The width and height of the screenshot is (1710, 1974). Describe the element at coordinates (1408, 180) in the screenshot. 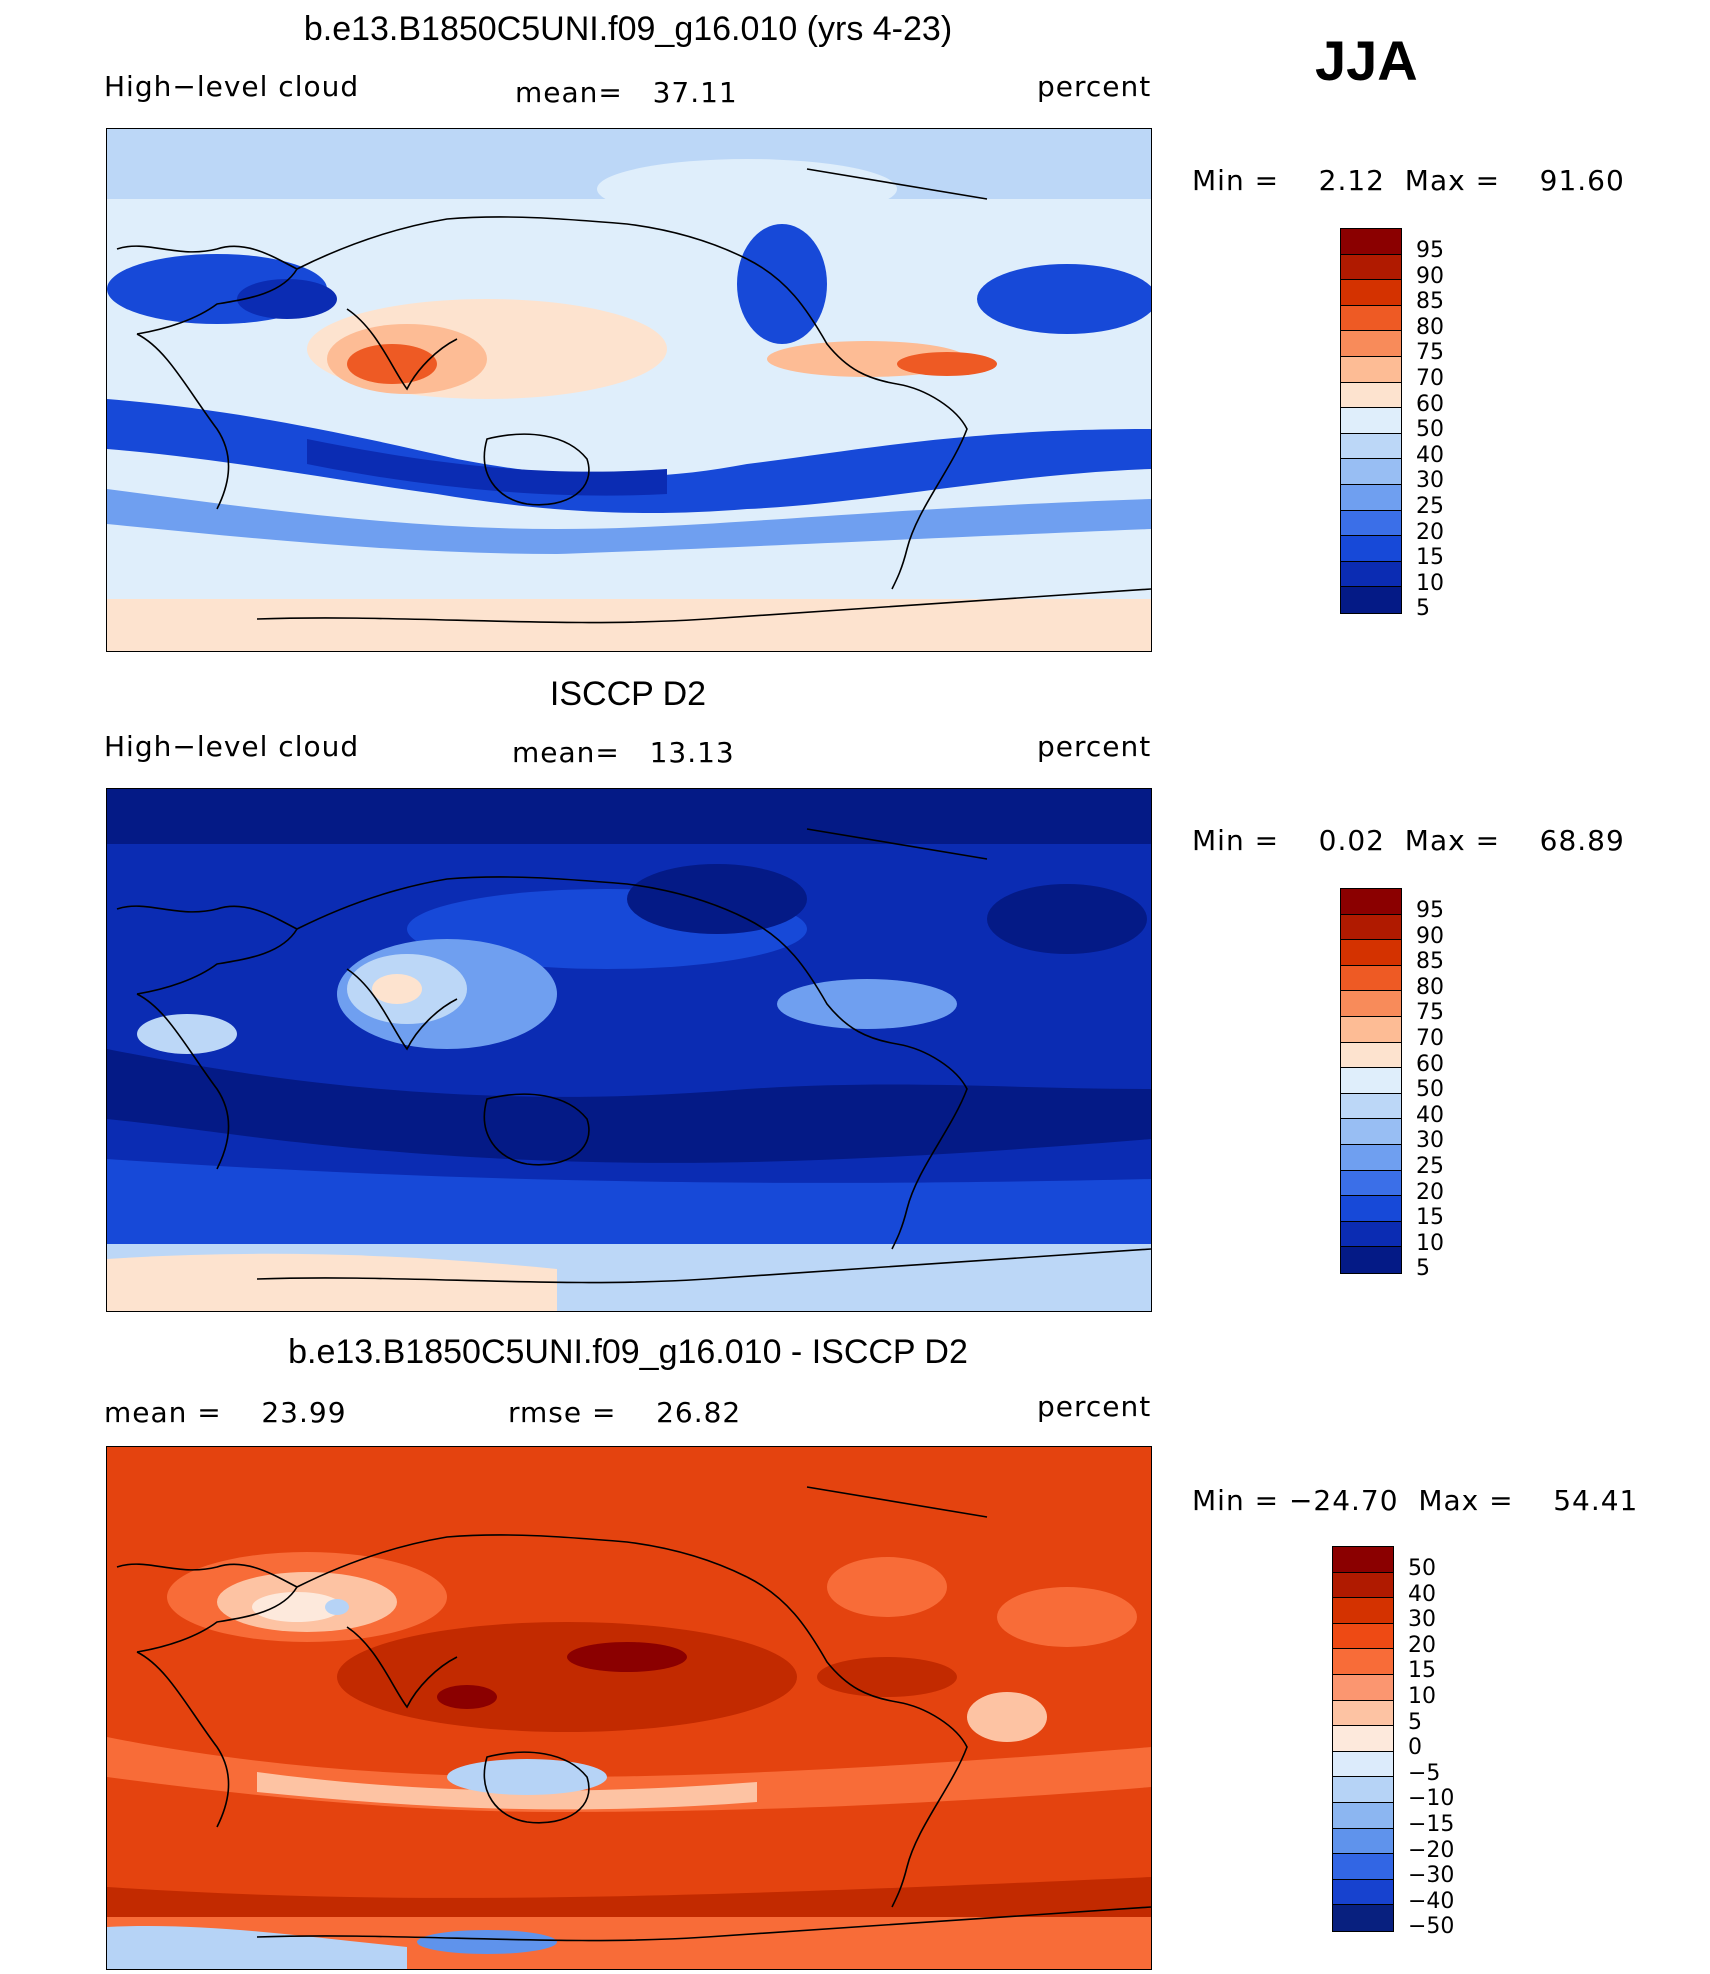

I see `panel1-minmax: Min = 2.12 Max = 91.60` at that location.